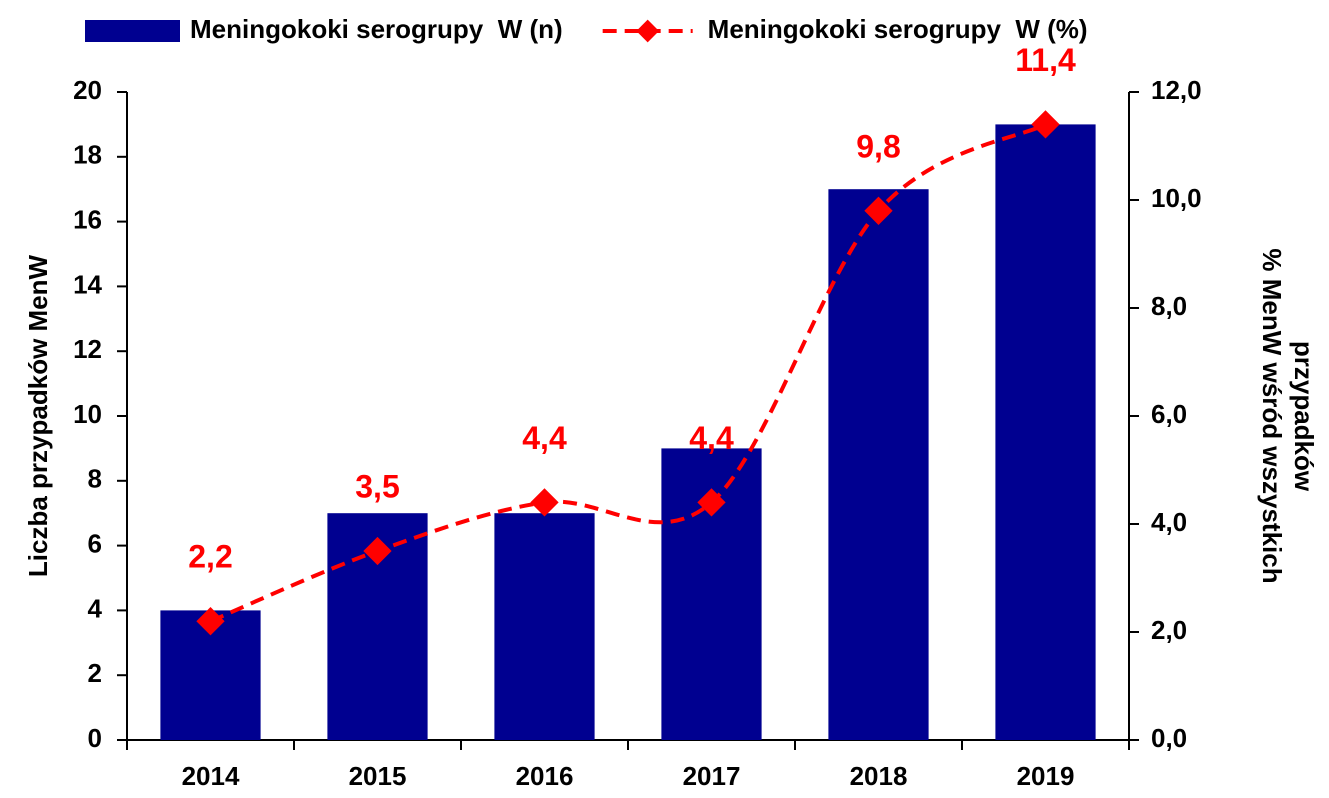 The width and height of the screenshot is (1329, 798). Describe the element at coordinates (95, 479) in the screenshot. I see `y-tick-label: 8` at that location.